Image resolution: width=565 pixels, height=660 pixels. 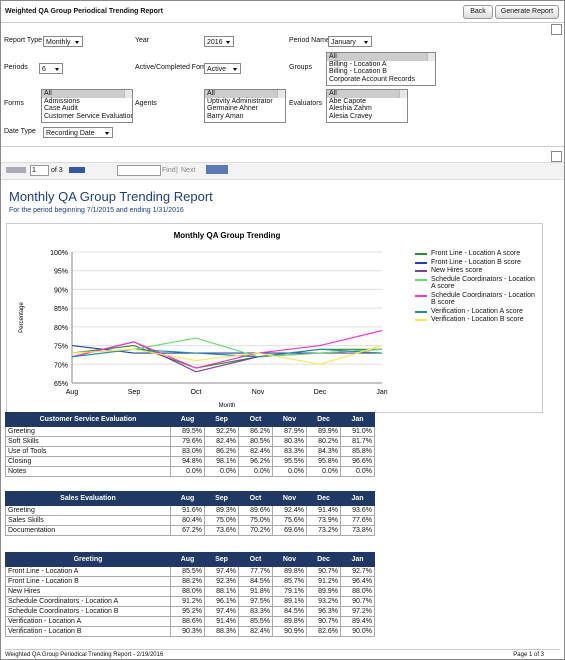 I want to click on cell-value: 84.3%, so click(x=323, y=451).